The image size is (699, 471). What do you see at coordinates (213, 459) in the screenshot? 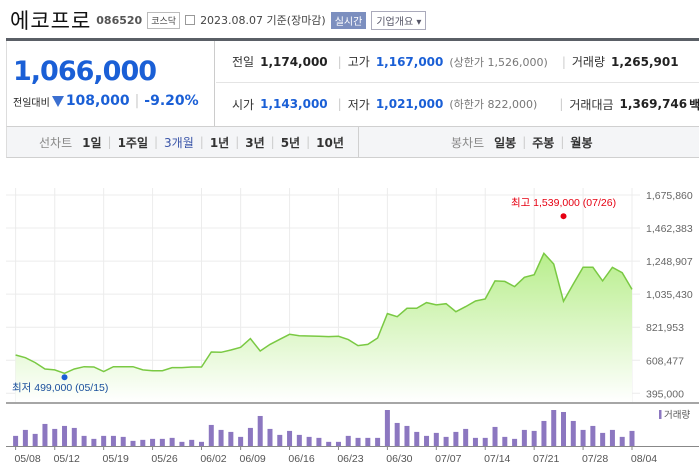
I see `x-tick-label: 06/02` at bounding box center [213, 459].